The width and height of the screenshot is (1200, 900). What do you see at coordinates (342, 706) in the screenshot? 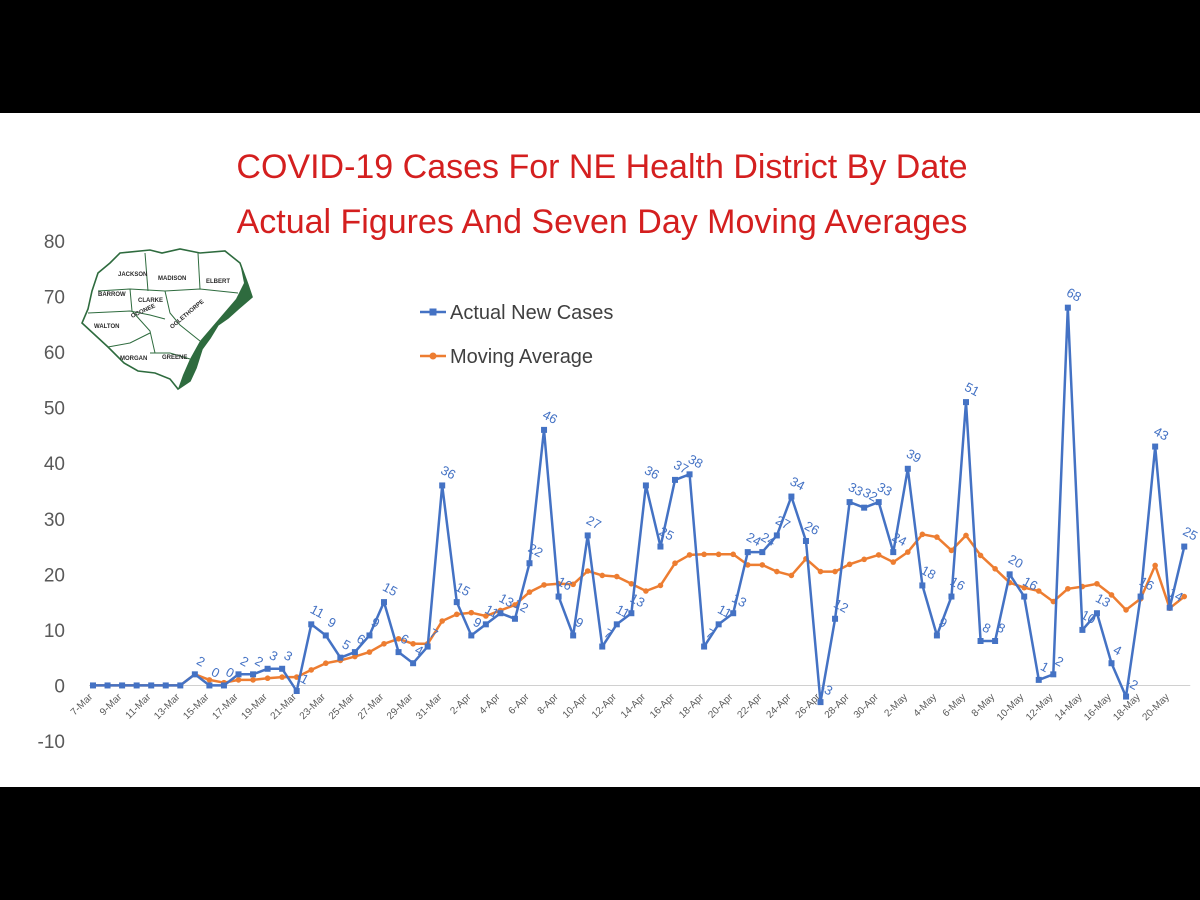
I see `x-tick-label: 25-Mar` at bounding box center [342, 706].